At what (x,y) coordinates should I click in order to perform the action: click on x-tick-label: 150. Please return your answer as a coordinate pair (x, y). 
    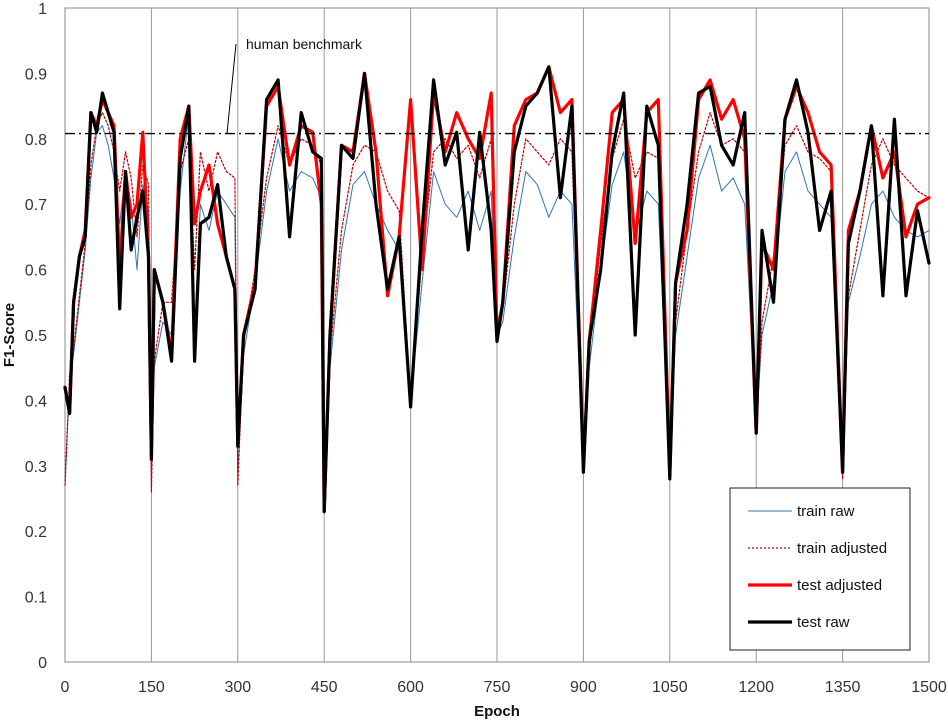
    Looking at the image, I should click on (151, 687).